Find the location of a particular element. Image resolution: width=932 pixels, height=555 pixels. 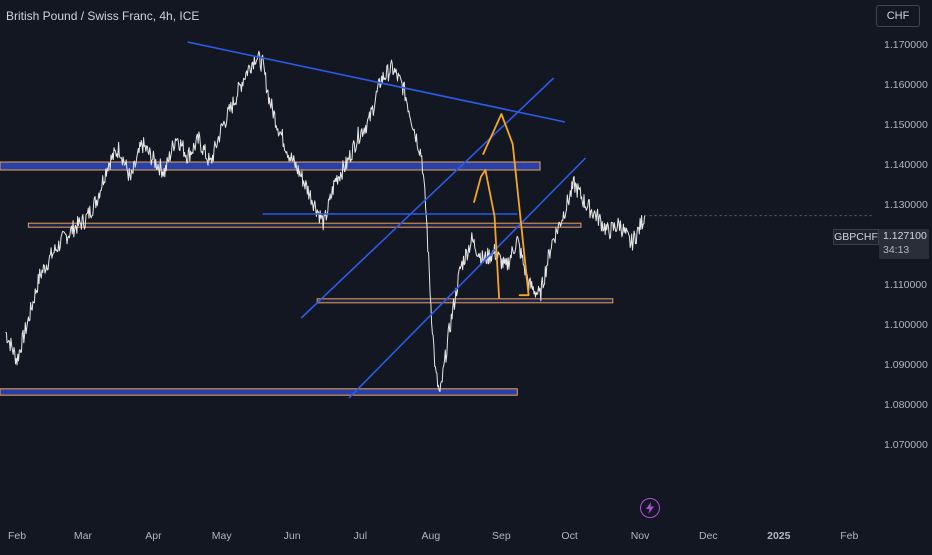

flash-icon is located at coordinates (650, 508).